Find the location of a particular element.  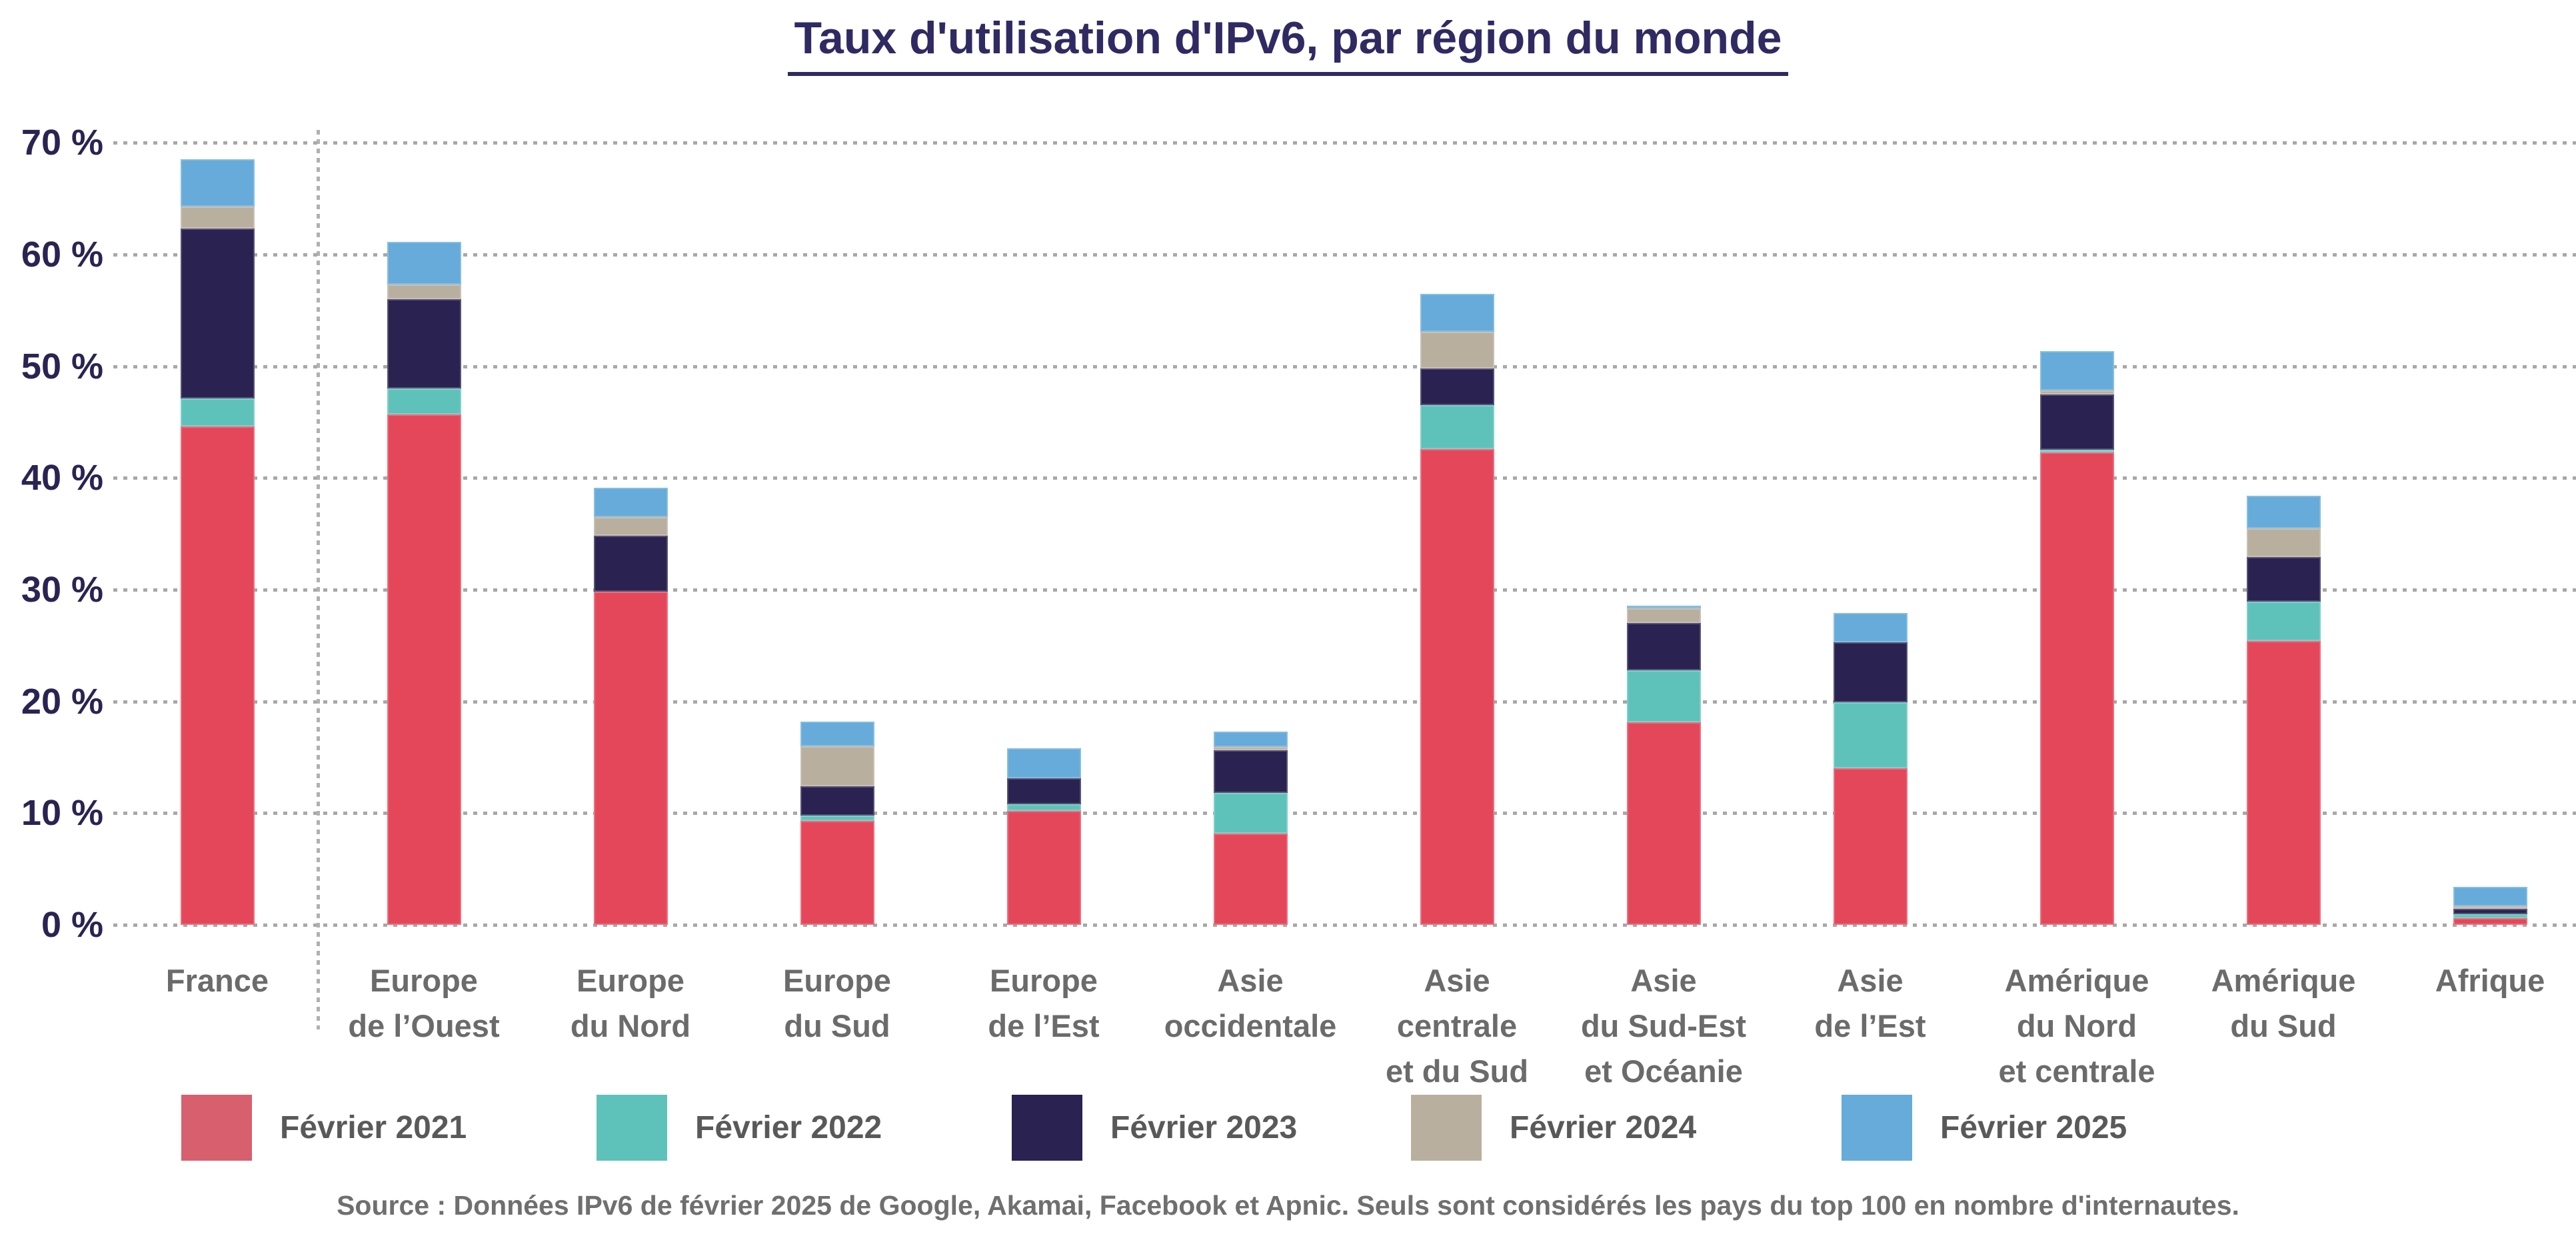

bar-segment-europe-de-l-ouest-fevrier-2022 is located at coordinates (424, 401).